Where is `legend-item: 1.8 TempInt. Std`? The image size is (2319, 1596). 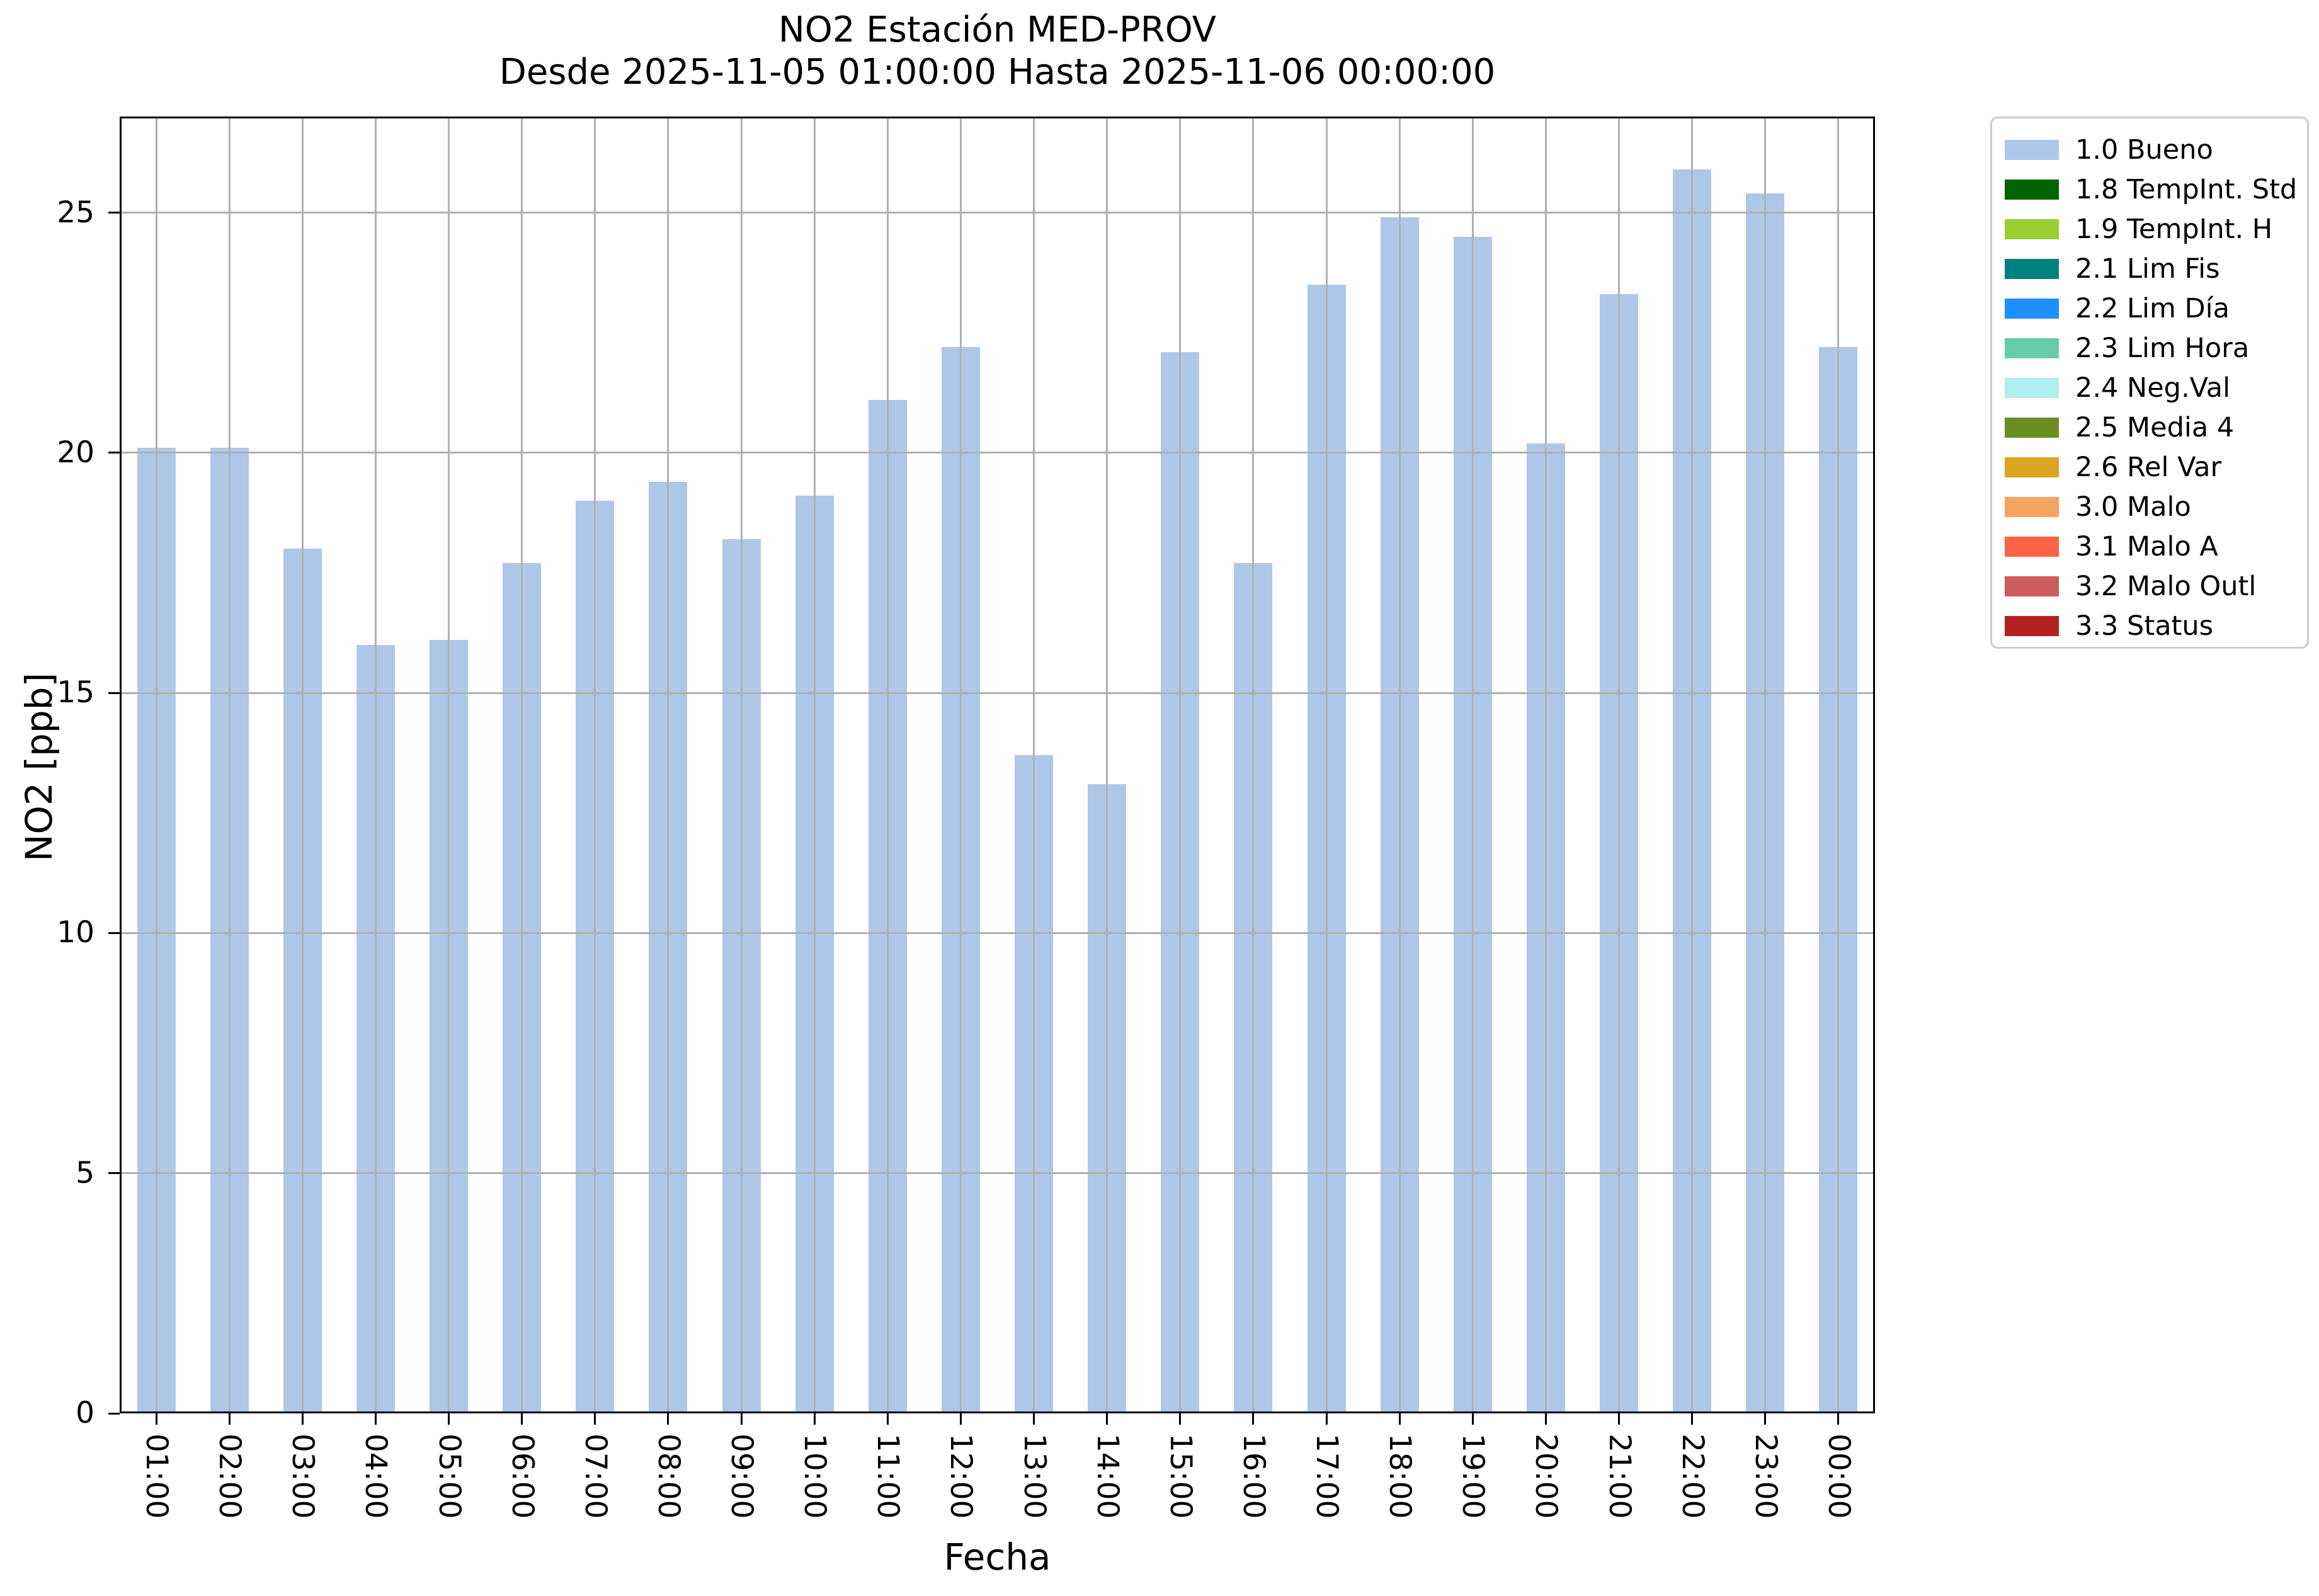
legend-item: 1.8 TempInt. Std is located at coordinates (2149, 189).